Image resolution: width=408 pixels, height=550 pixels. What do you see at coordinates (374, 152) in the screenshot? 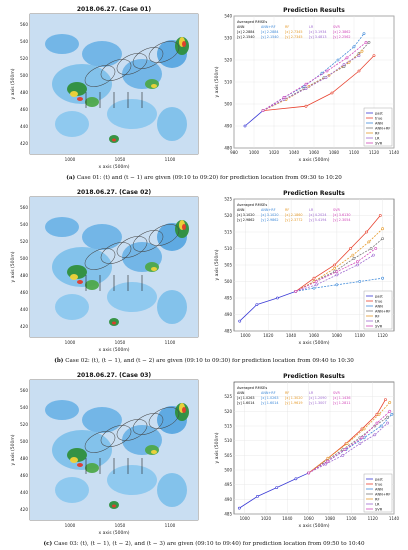
I see `chart-xtick-a-7: 1120` at bounding box center [374, 152].